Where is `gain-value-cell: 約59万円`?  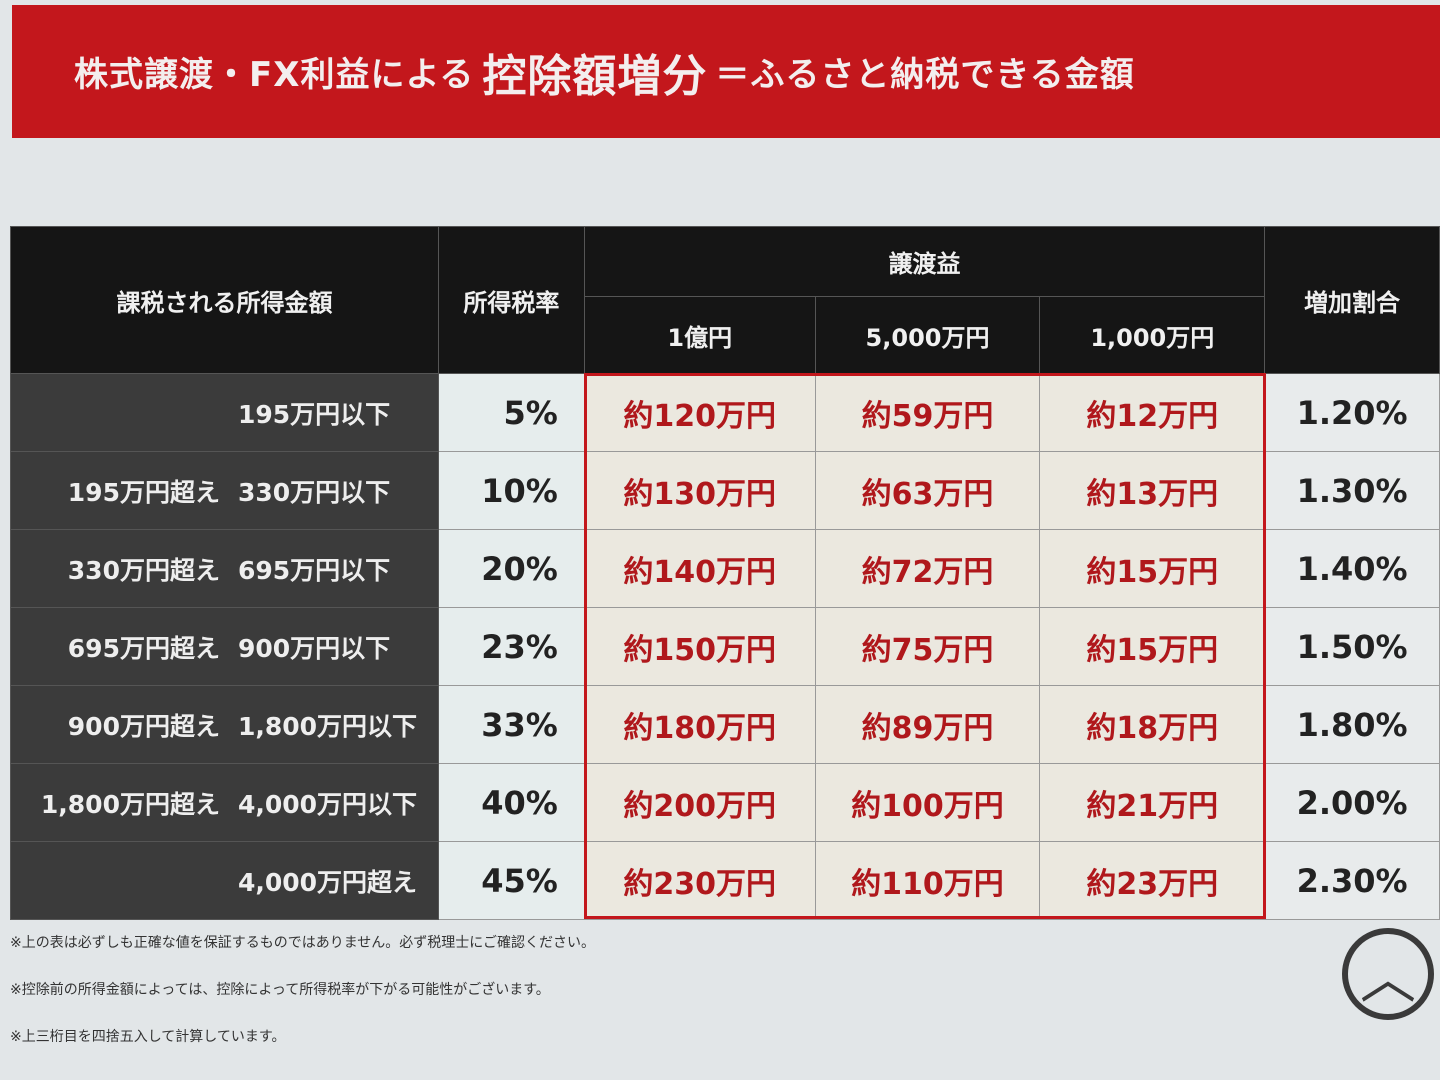 gain-value-cell: 約59万円 is located at coordinates (927, 412).